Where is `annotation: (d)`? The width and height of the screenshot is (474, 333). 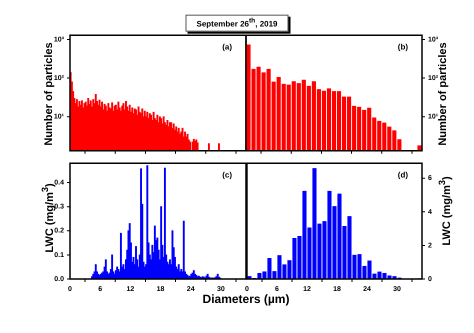 annotation: (d) is located at coordinates (403, 175).